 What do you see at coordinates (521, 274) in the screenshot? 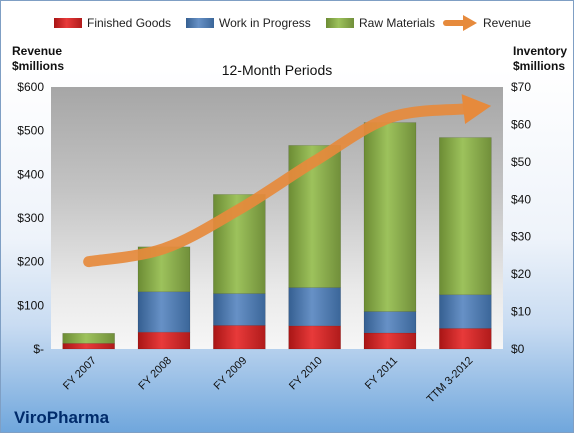
I see `right-tick-label: $20` at bounding box center [521, 274].